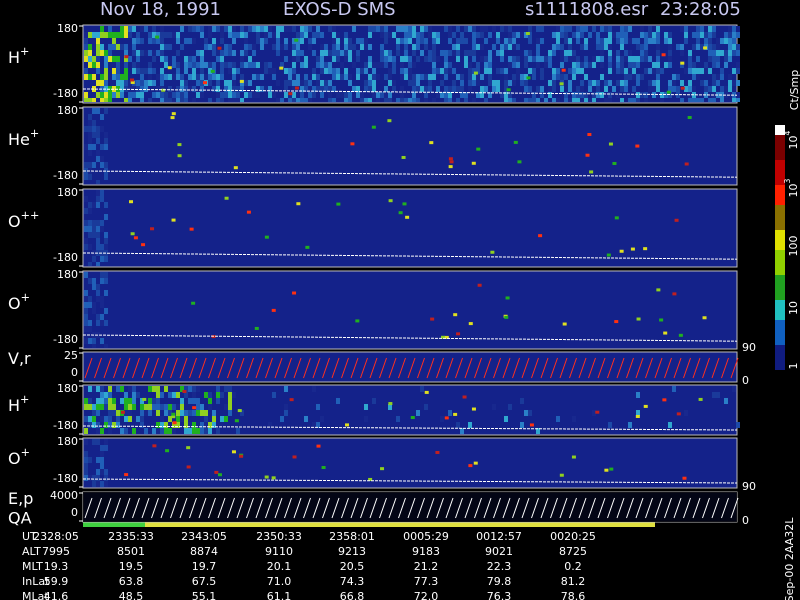 This screenshot has width=800, height=600. What do you see at coordinates (780, 147) in the screenshot?
I see `colorbar-cell` at bounding box center [780, 147].